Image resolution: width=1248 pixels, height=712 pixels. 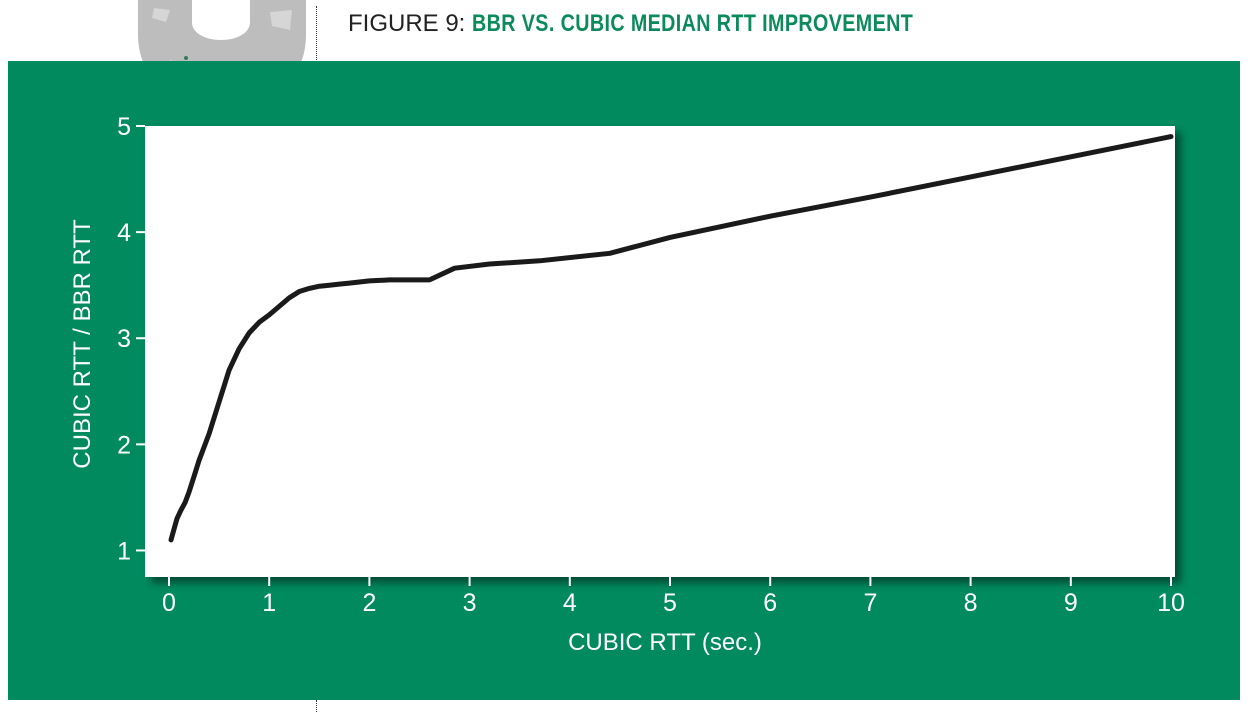 What do you see at coordinates (693, 23) in the screenshot?
I see `figure-title-text: BBR VS. CUBIC MEDIAN RTT IMPROVEMENT` at bounding box center [693, 23].